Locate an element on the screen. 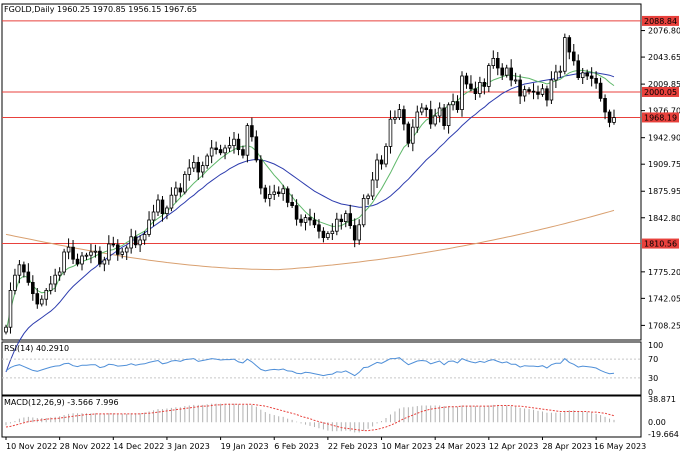  time-tick-label: 24 Mar 2023 is located at coordinates (460, 446).